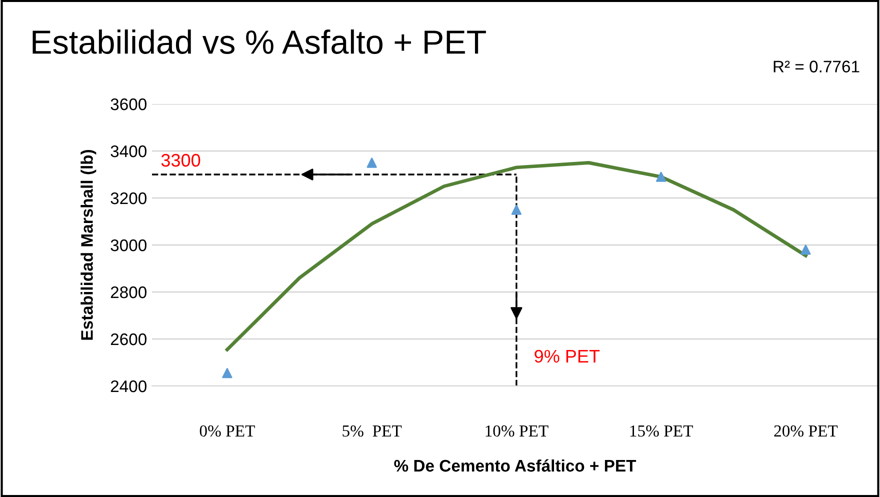  I want to click on y-tick-label: 2600, so click(128, 339).